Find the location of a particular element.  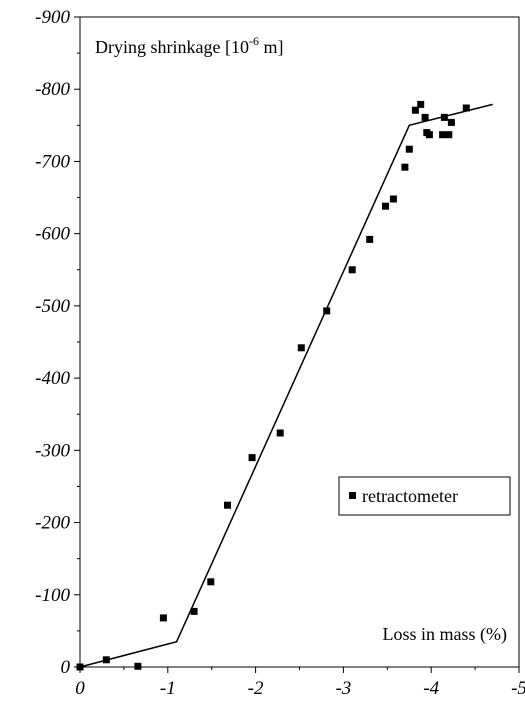

y-tick-label: -900 is located at coordinates (52, 17).